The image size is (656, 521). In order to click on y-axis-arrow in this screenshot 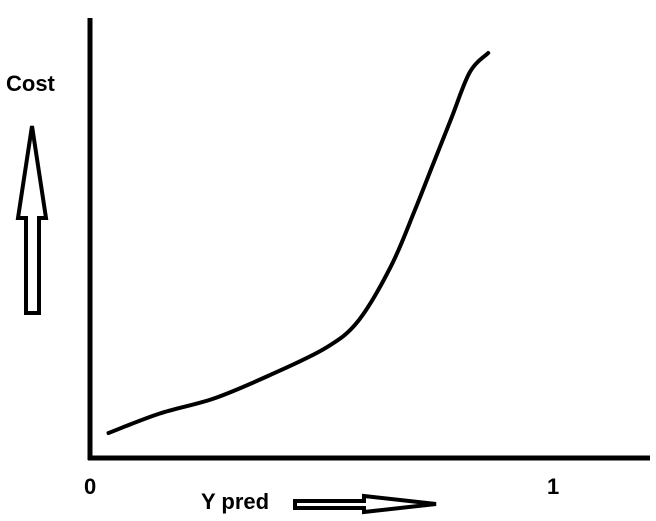, I will do `click(32, 220)`.